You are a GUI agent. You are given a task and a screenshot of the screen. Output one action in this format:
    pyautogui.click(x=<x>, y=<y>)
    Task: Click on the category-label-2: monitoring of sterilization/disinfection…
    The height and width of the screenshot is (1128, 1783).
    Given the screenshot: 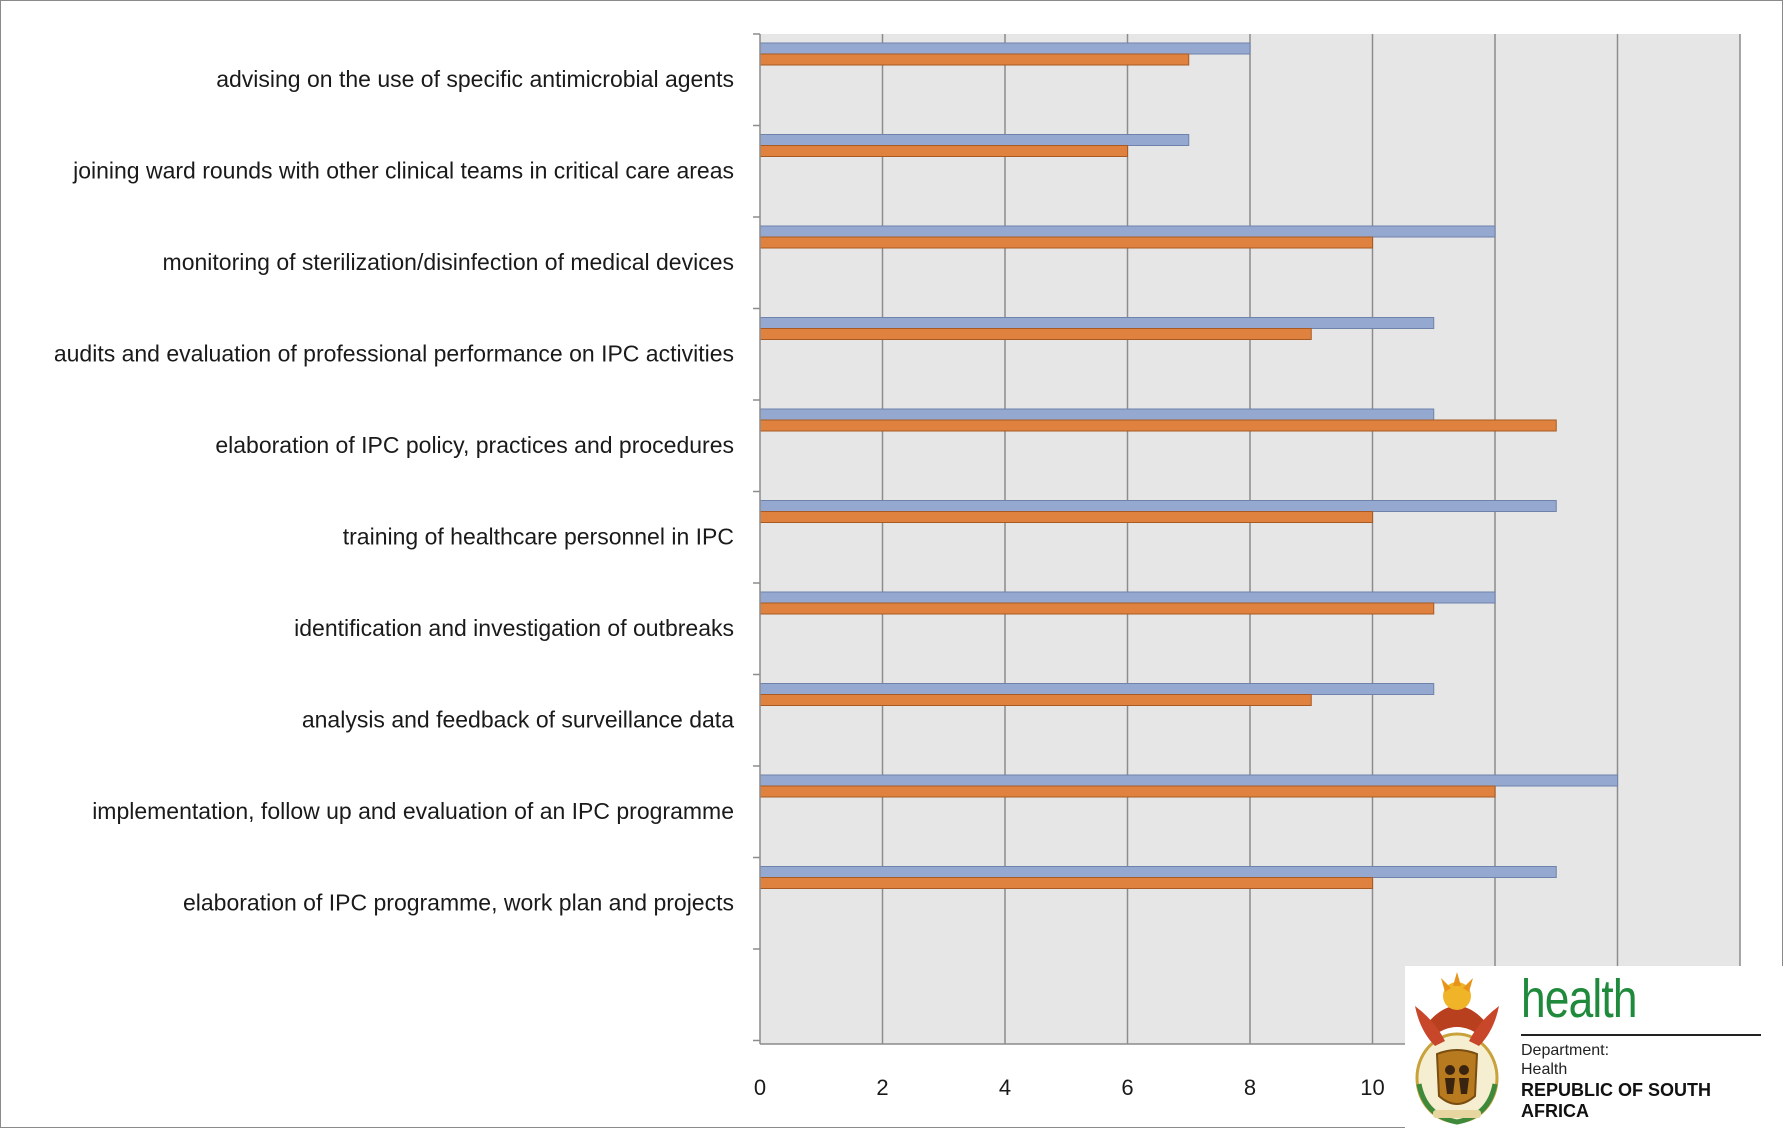 What is the action you would take?
    pyautogui.click(x=448, y=262)
    